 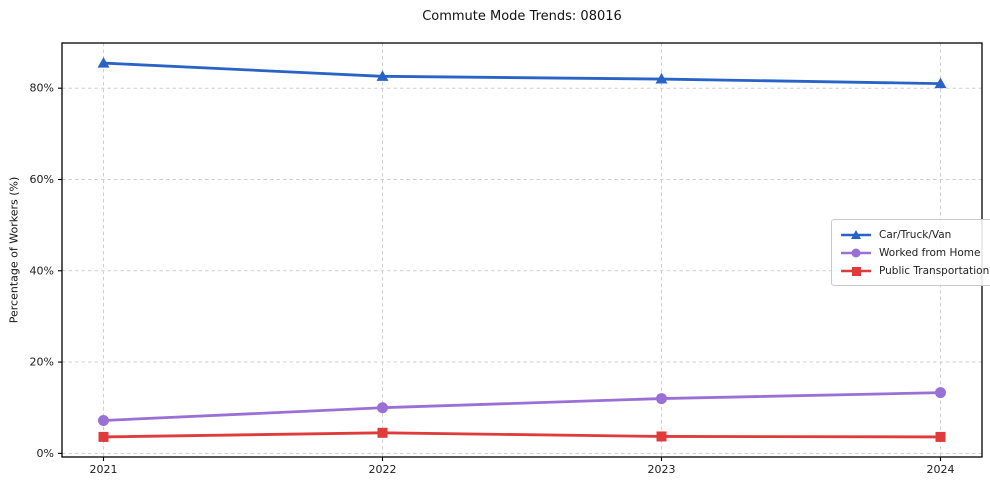 I want to click on x-tick-label: 2022, so click(x=383, y=469).